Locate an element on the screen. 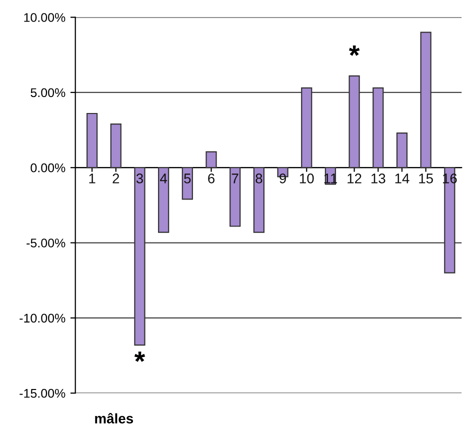  x-tick-label: 14 is located at coordinates (402, 179).